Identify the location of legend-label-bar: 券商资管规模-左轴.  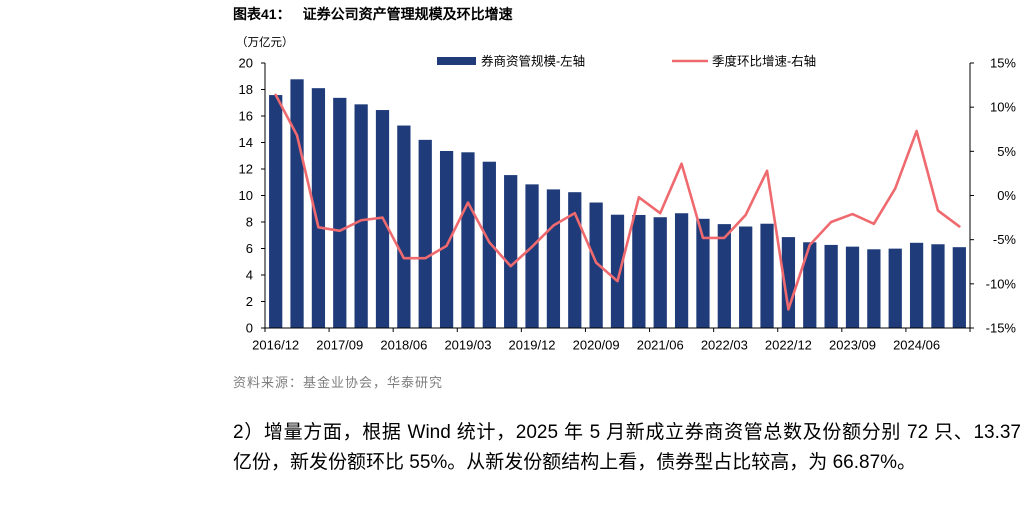
(533, 60).